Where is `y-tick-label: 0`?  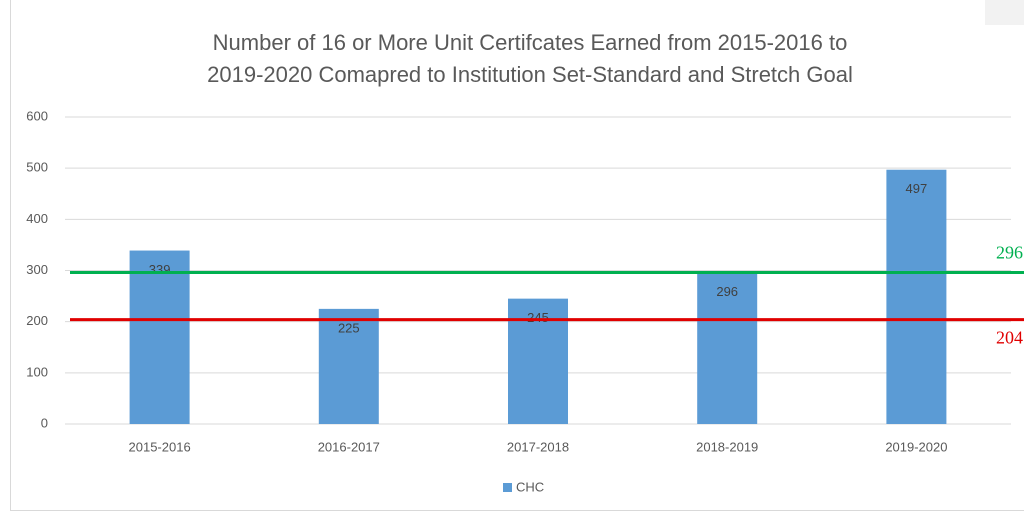 y-tick-label: 0 is located at coordinates (44, 422).